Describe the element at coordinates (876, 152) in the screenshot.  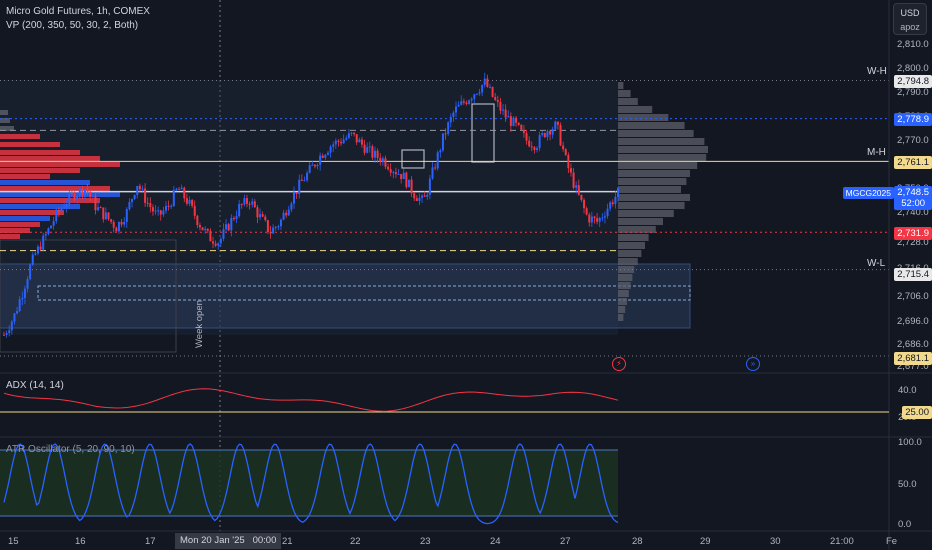
I see `level-label-mh: M-H` at that location.